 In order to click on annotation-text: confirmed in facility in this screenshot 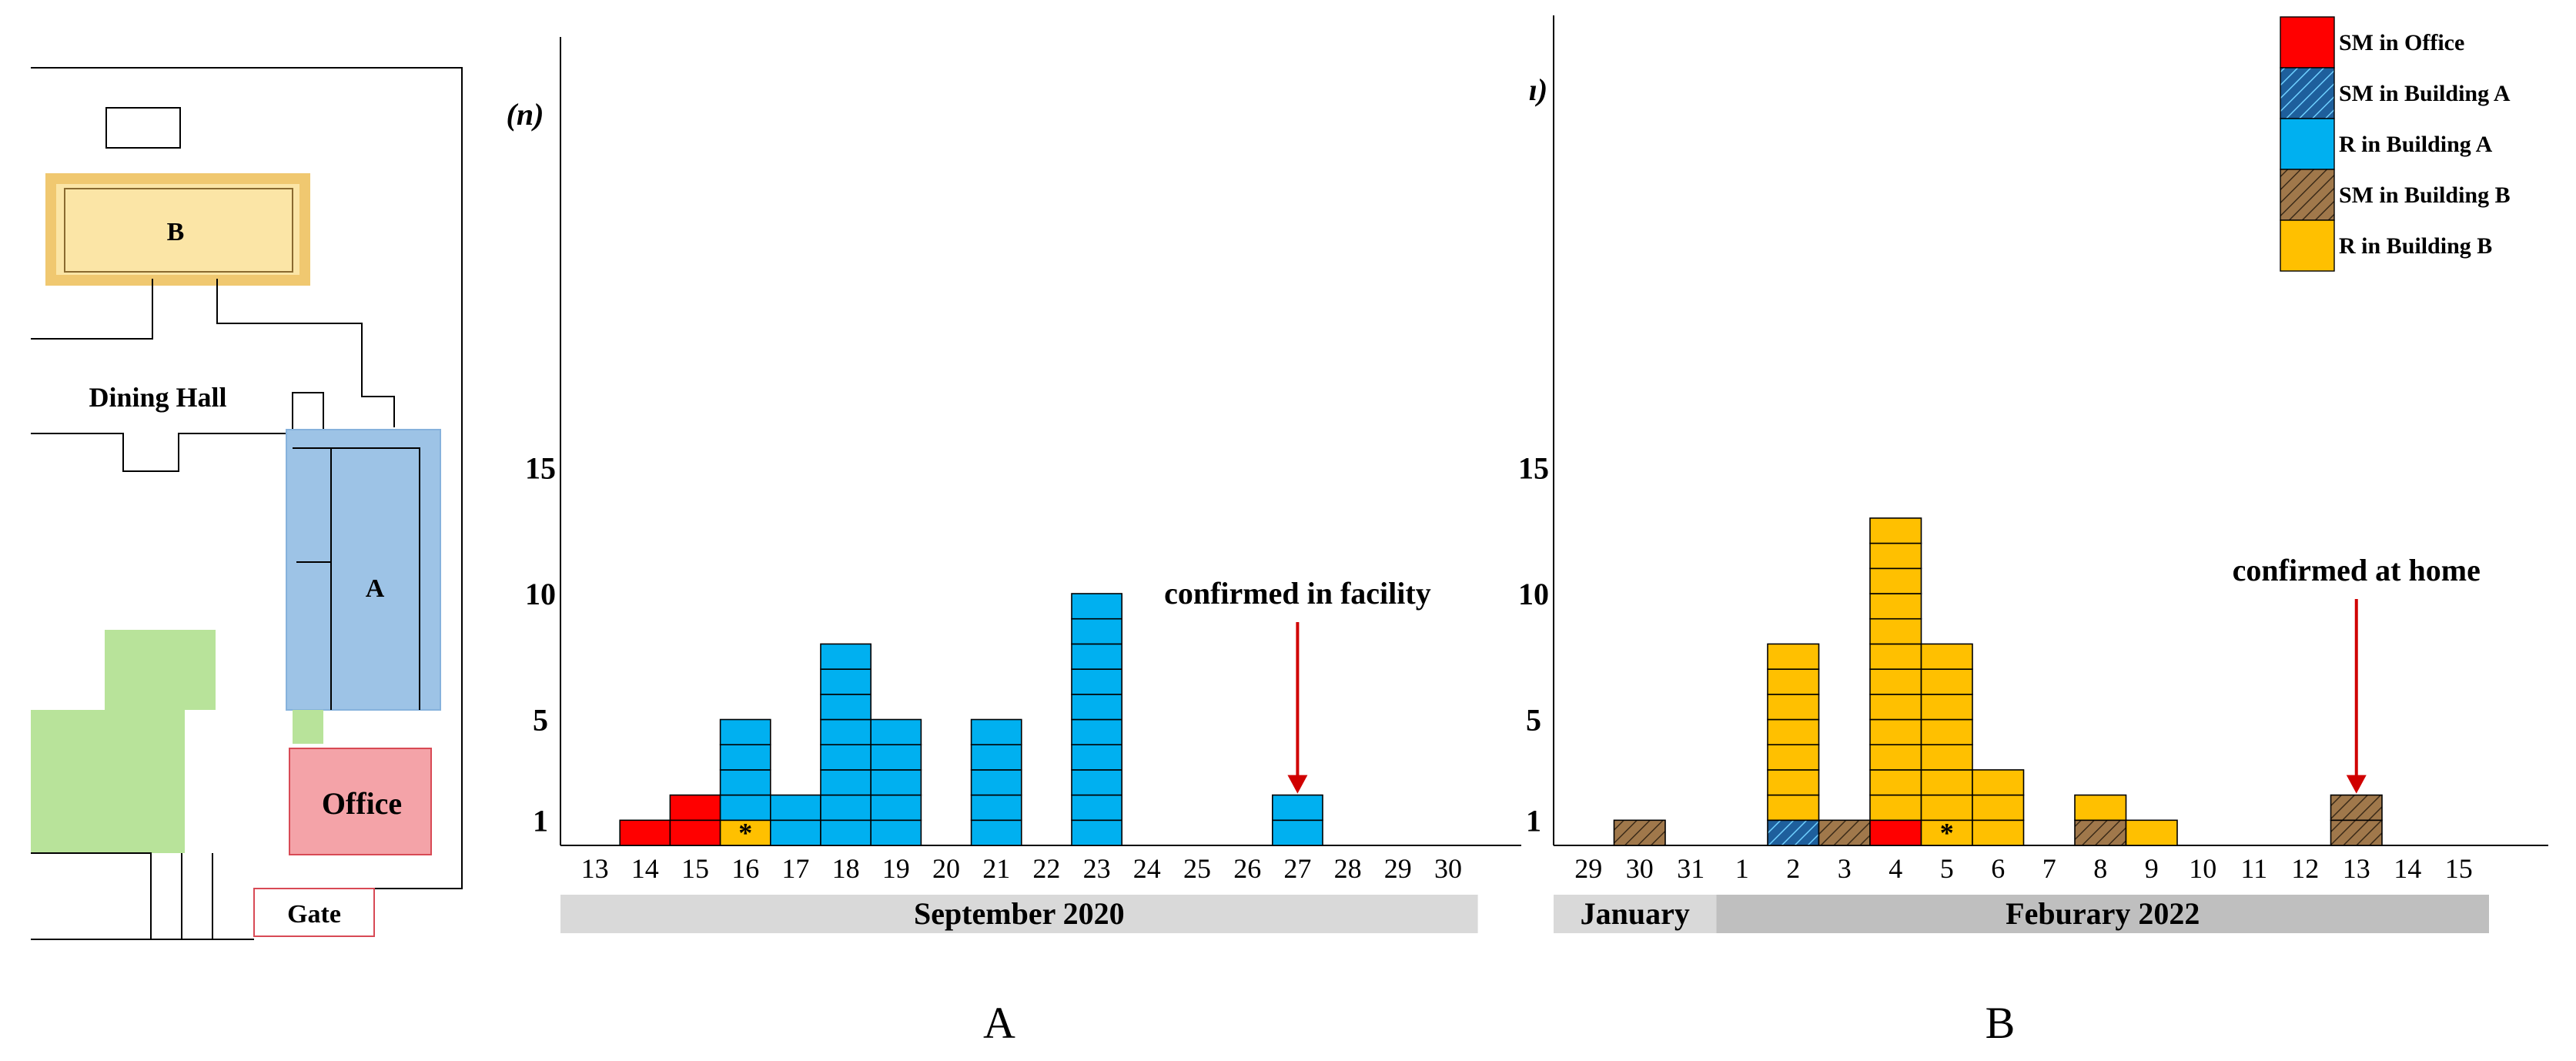, I will do `click(1298, 594)`.